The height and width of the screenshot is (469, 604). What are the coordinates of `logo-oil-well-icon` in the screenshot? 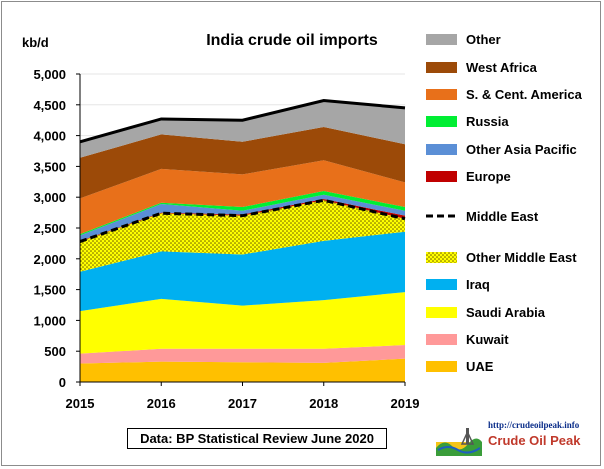 It's located at (459, 442).